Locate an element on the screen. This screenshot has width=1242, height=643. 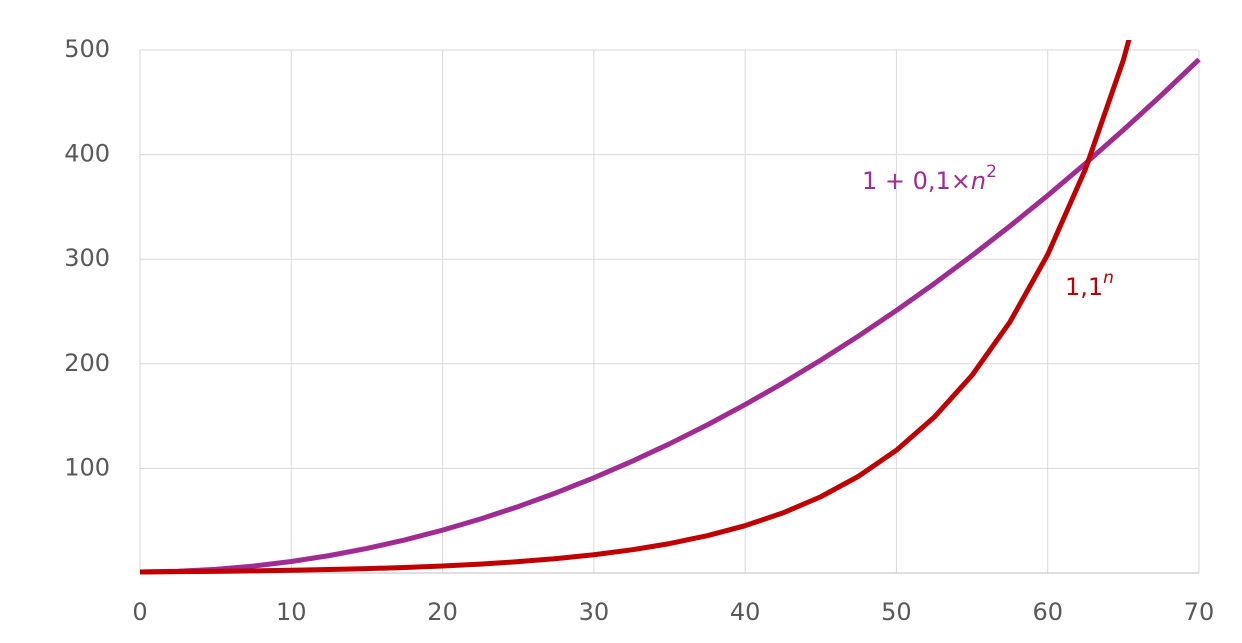
x-tick-label: 10 is located at coordinates (291, 612).